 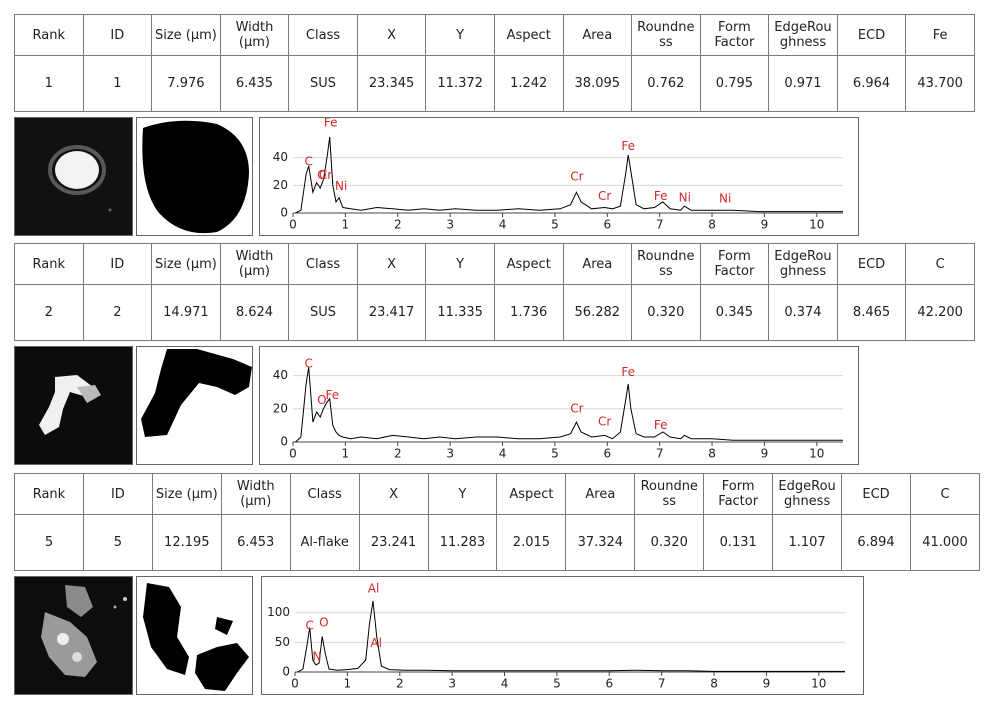 I want to click on y-tick-label: 20, so click(x=280, y=408).